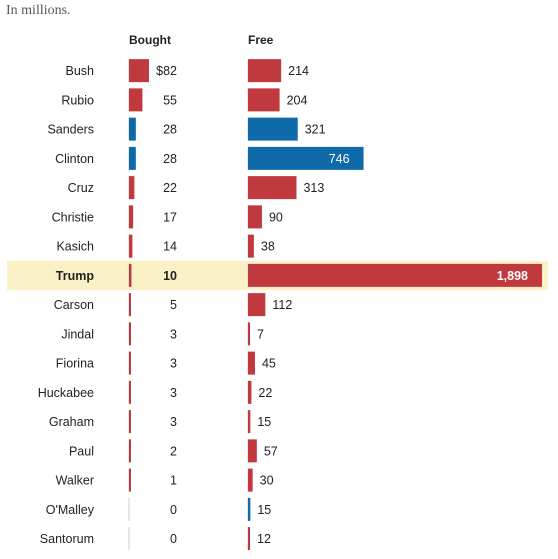  Describe the element at coordinates (273, 129) in the screenshot. I see `free-bar-sanders` at that location.